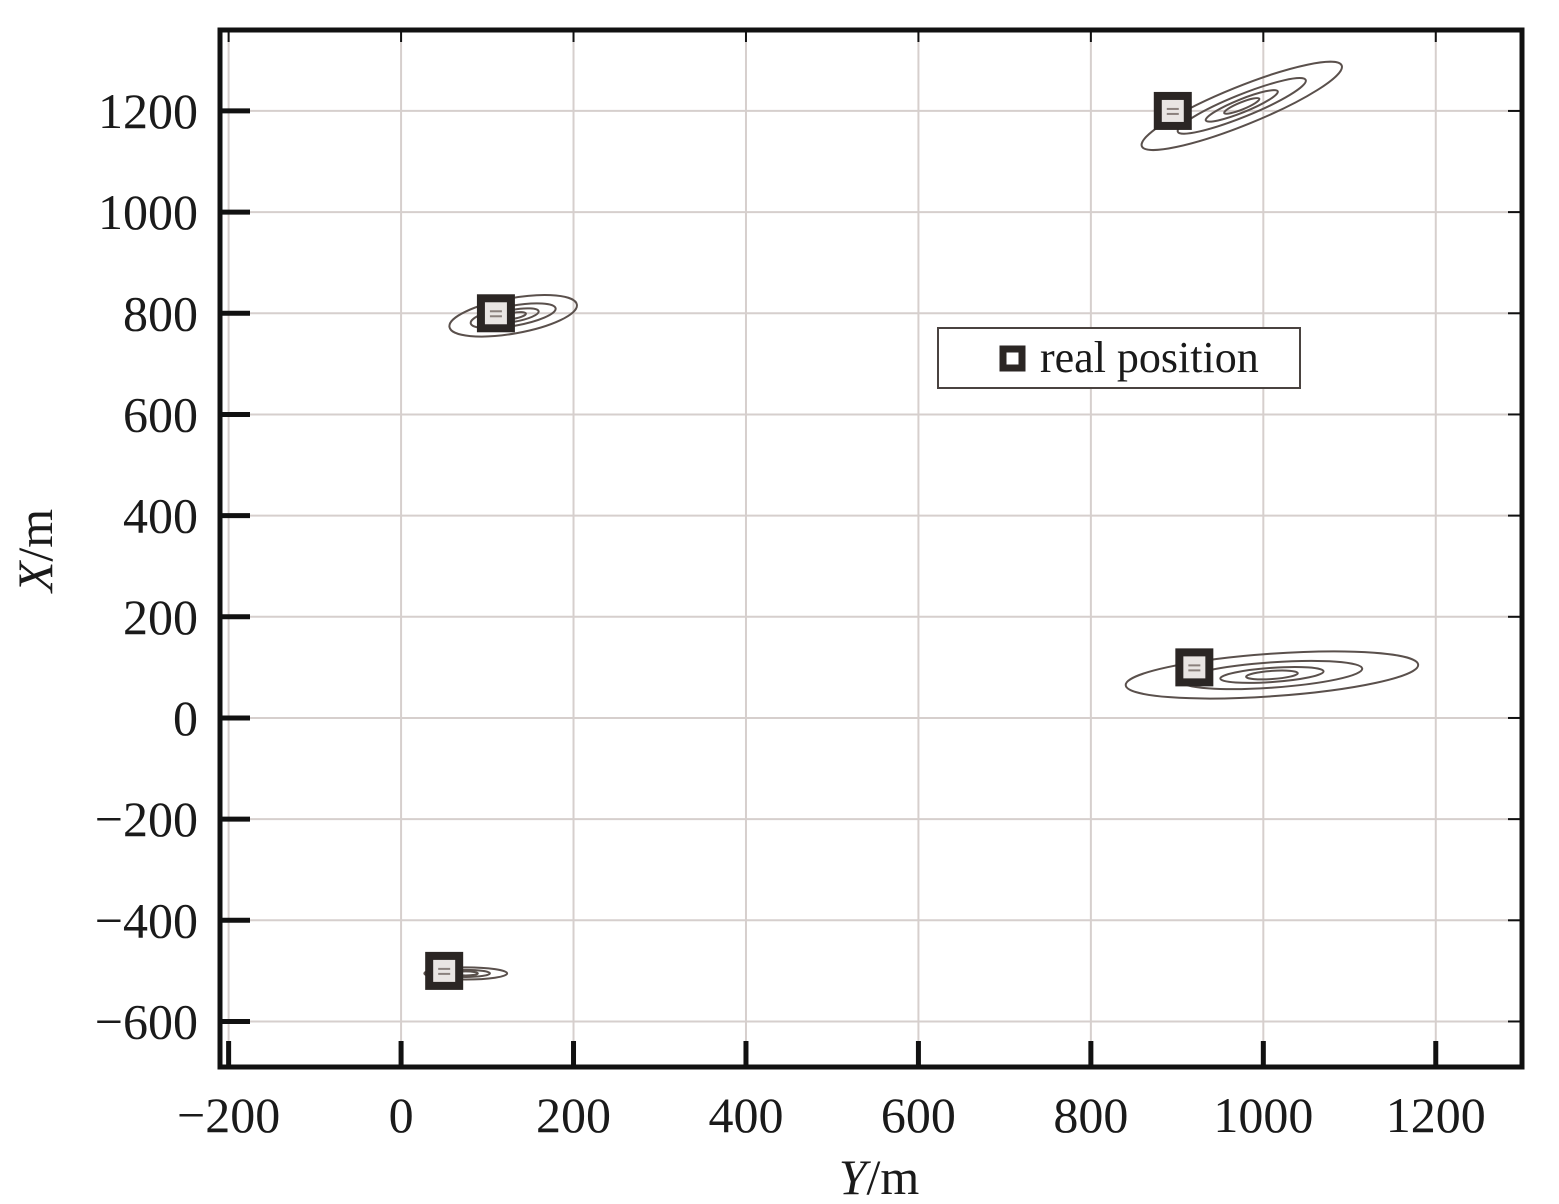 The height and width of the screenshot is (1204, 1559). I want to click on x-tick-label: 1000, so click(1263, 1115).